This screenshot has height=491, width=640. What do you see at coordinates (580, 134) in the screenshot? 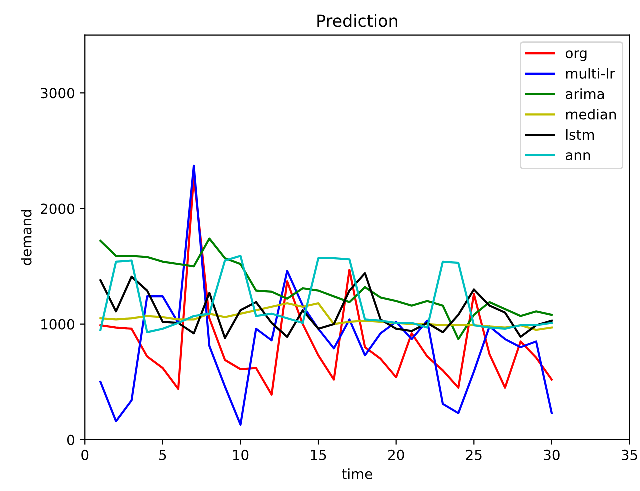
I see `legend-label: lstm` at bounding box center [580, 134].